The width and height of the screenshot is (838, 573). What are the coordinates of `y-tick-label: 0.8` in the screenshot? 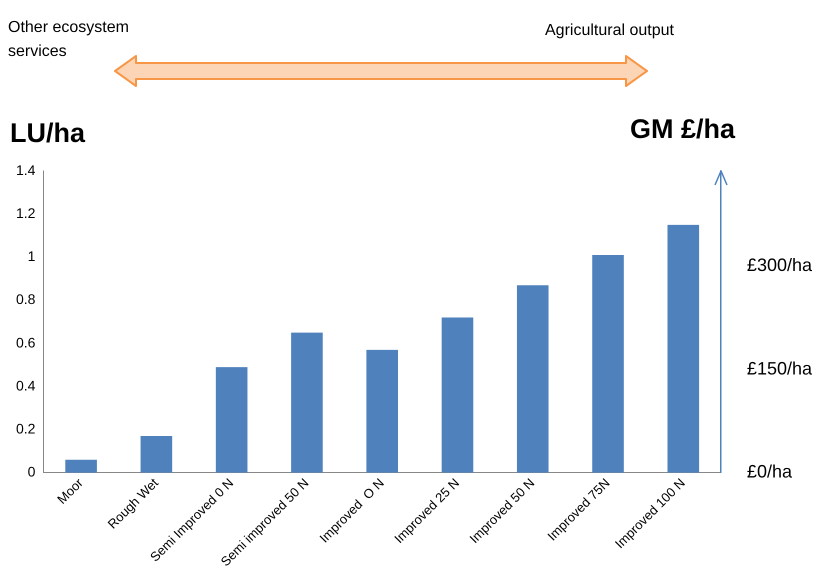 It's located at (26, 299).